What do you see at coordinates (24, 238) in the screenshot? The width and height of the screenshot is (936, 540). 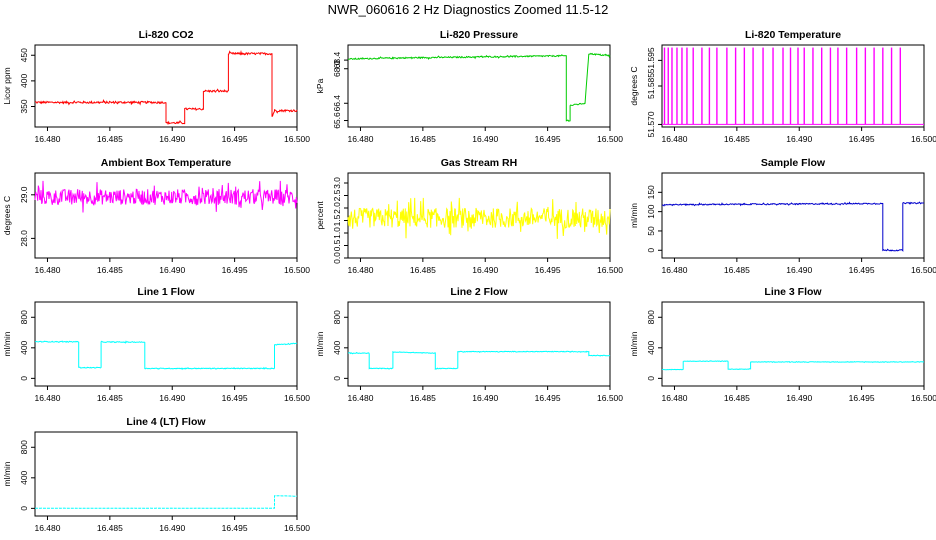 I see `y-tick-label: 28.0` at bounding box center [24, 238].